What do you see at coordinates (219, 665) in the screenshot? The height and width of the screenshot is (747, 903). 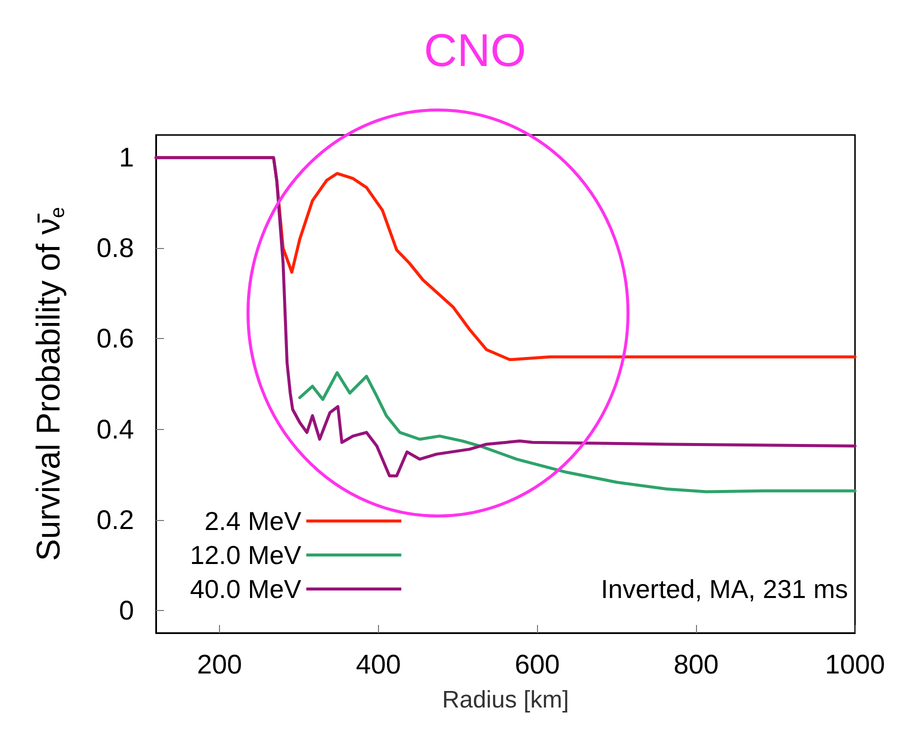 I see `x-tick-label: 200` at bounding box center [219, 665].